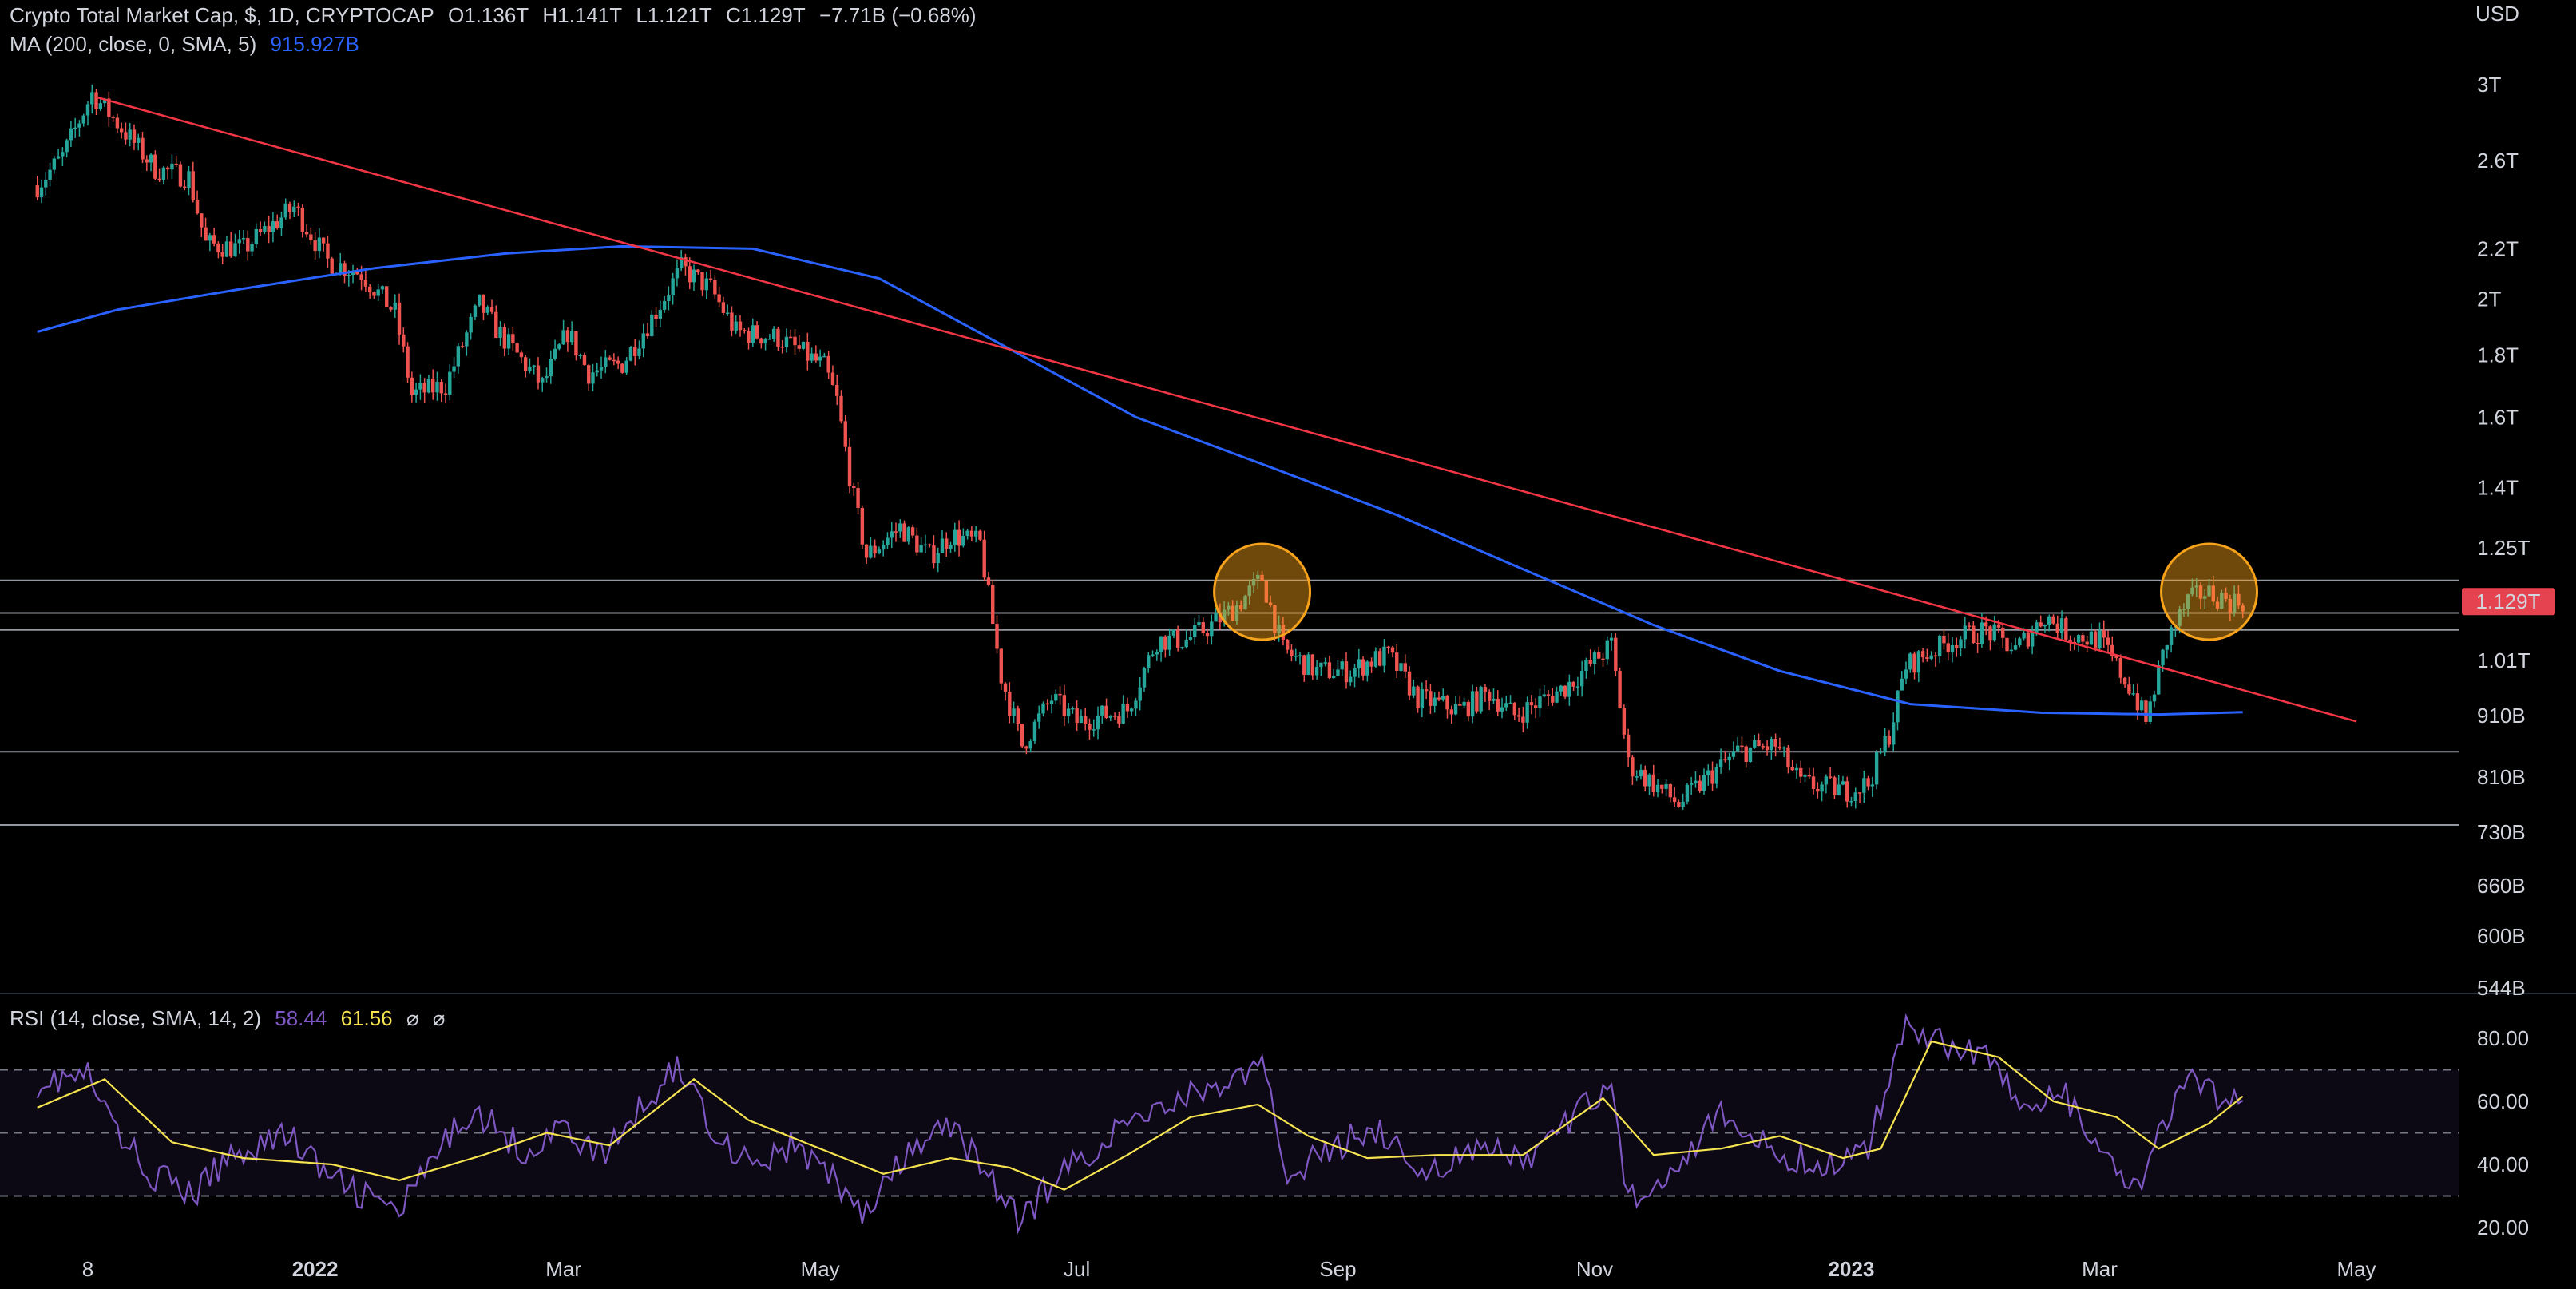 This screenshot has width=2576, height=1289. What do you see at coordinates (1140, 1124) in the screenshot?
I see `rsi-line` at bounding box center [1140, 1124].